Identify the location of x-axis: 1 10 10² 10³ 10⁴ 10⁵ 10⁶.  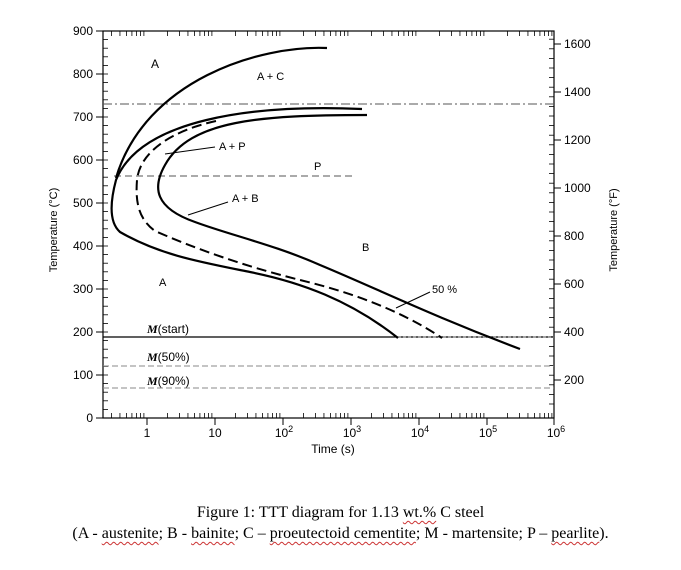
(354, 429).